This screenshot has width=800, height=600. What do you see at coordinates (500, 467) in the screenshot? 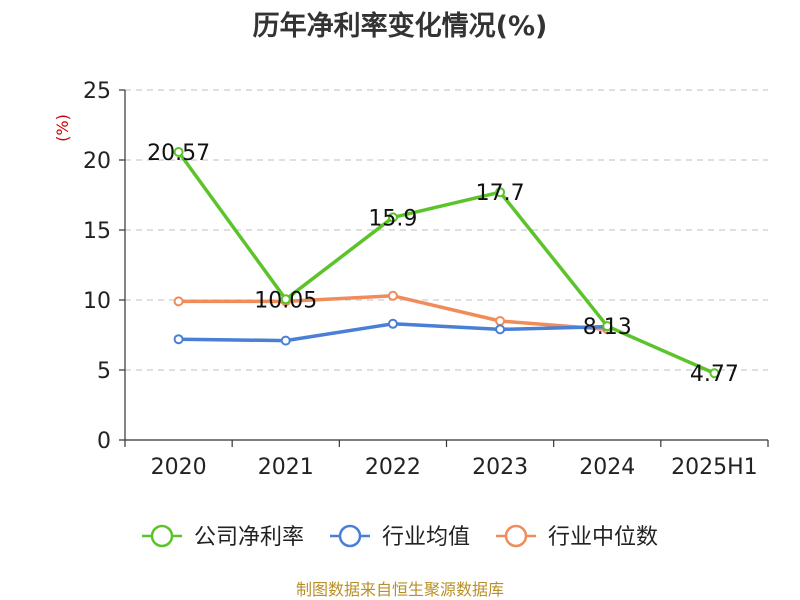
I see `x-tick-label: 2023` at bounding box center [500, 467].